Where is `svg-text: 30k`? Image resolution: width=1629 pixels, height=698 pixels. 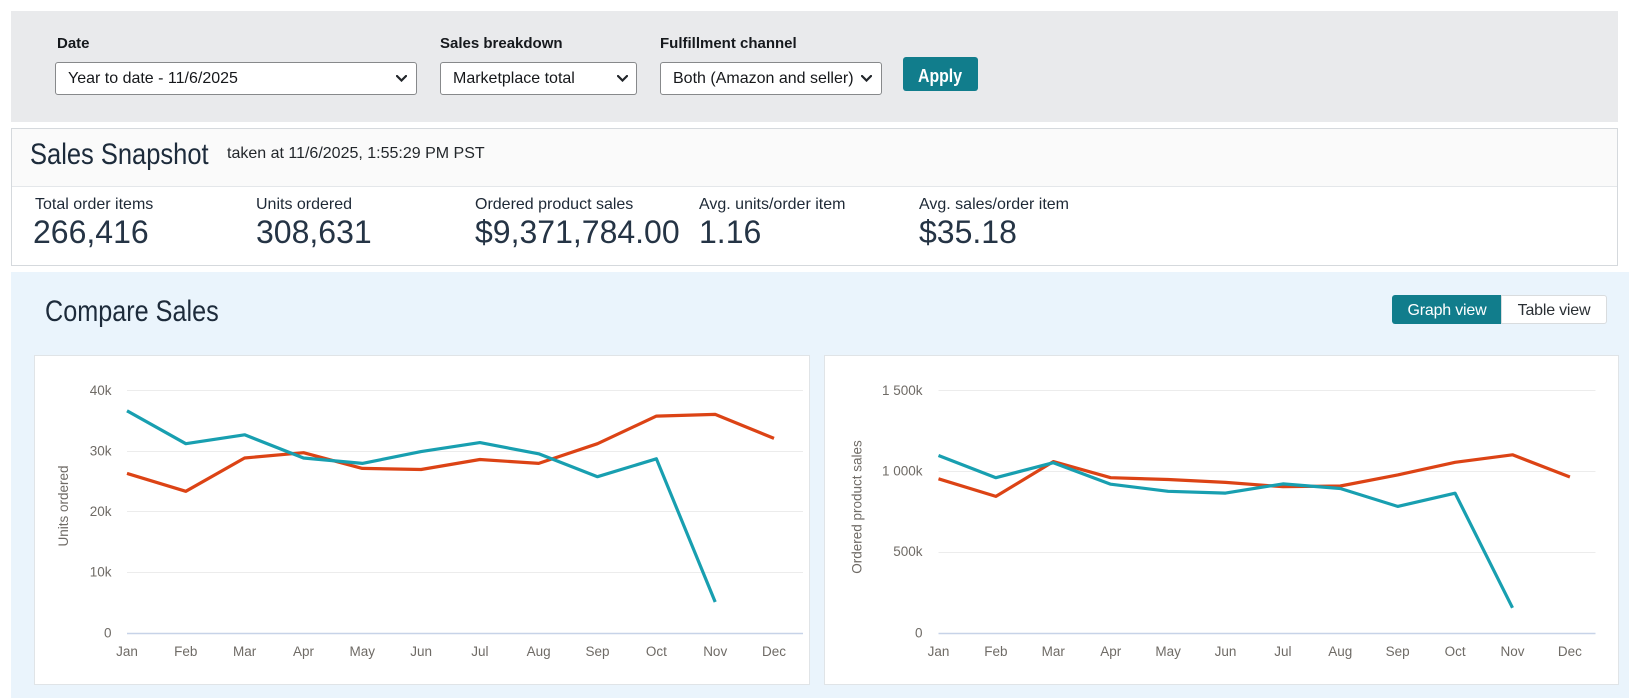 svg-text: 30k is located at coordinates (101, 451).